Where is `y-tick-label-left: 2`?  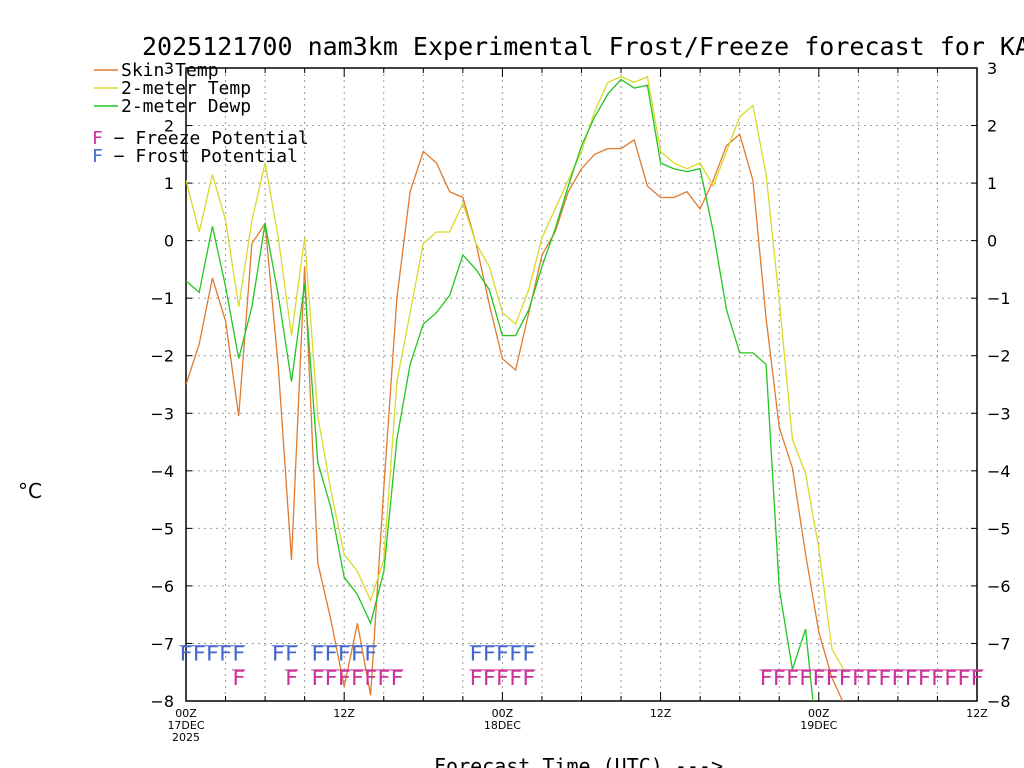
y-tick-label-left: 2 is located at coordinates (169, 126).